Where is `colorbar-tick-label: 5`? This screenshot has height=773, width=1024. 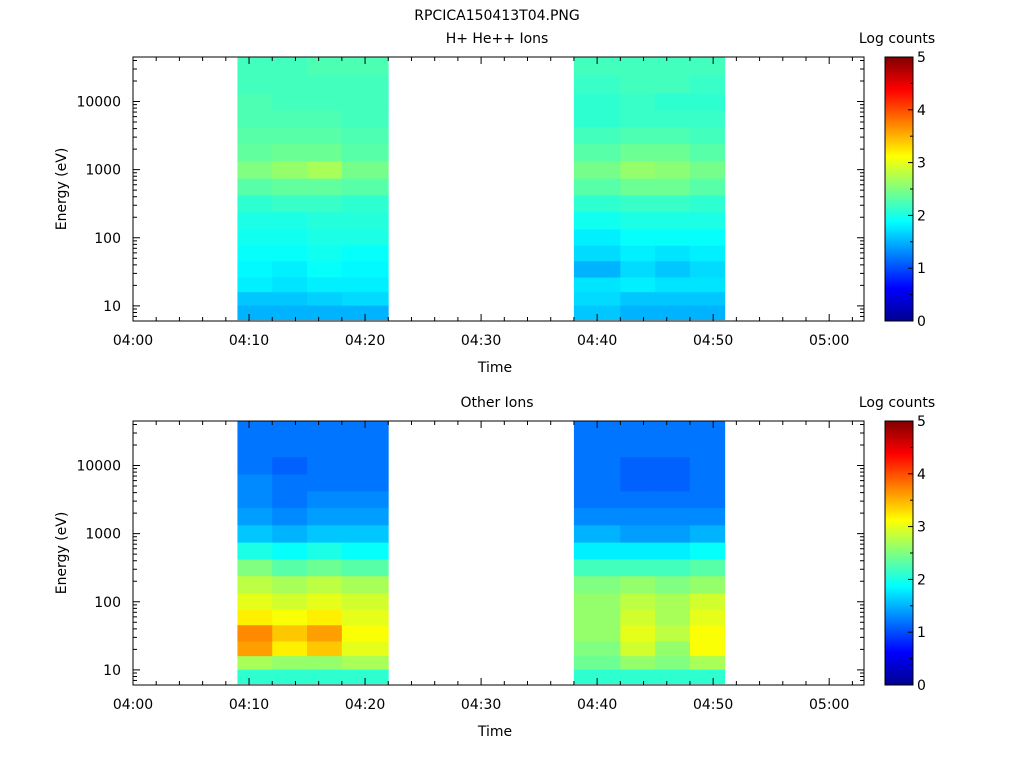
colorbar-tick-label: 5 is located at coordinates (921, 58).